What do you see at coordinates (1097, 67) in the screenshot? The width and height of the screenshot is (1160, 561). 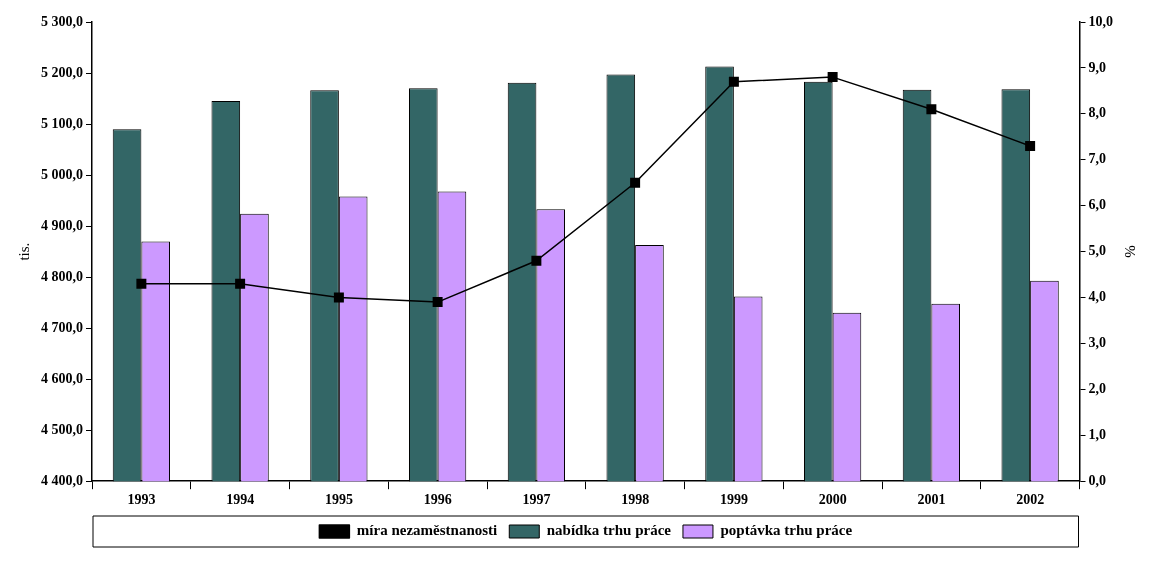 I see `y2-tick-label: 9,0` at bounding box center [1097, 67].